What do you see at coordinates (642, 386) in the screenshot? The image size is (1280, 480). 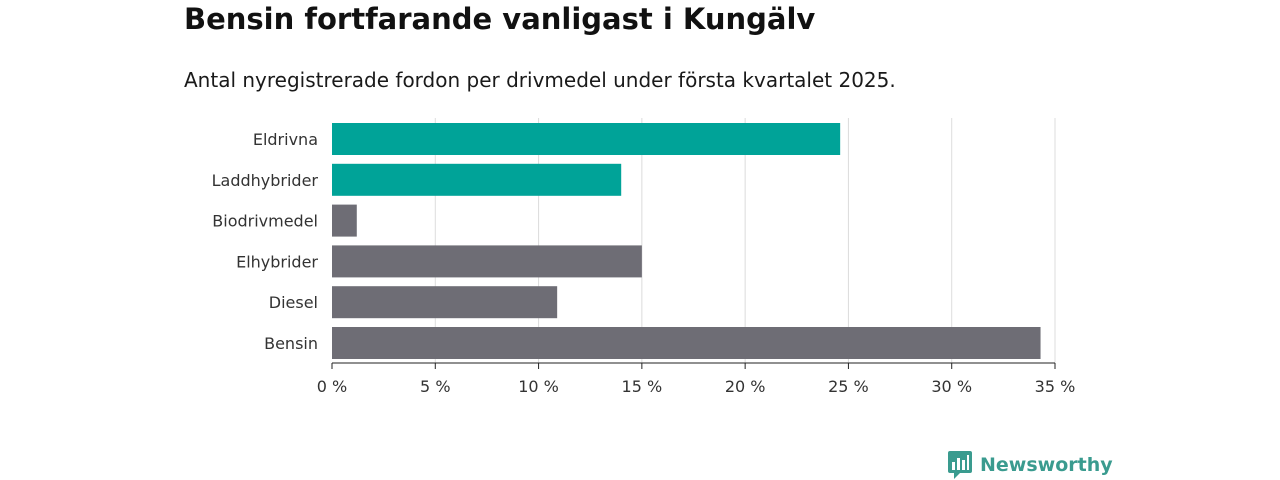 I see `x-tick-label: 15 %` at bounding box center [642, 386].